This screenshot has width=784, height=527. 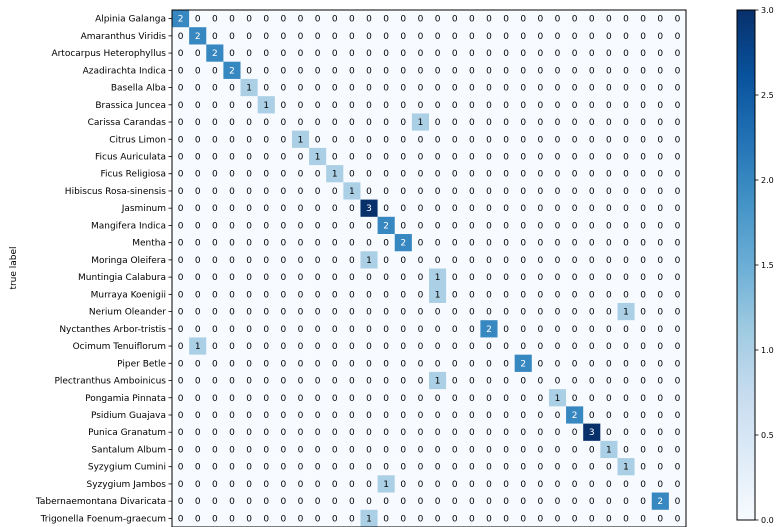 I want to click on cell-value: 1, so click(x=386, y=485).